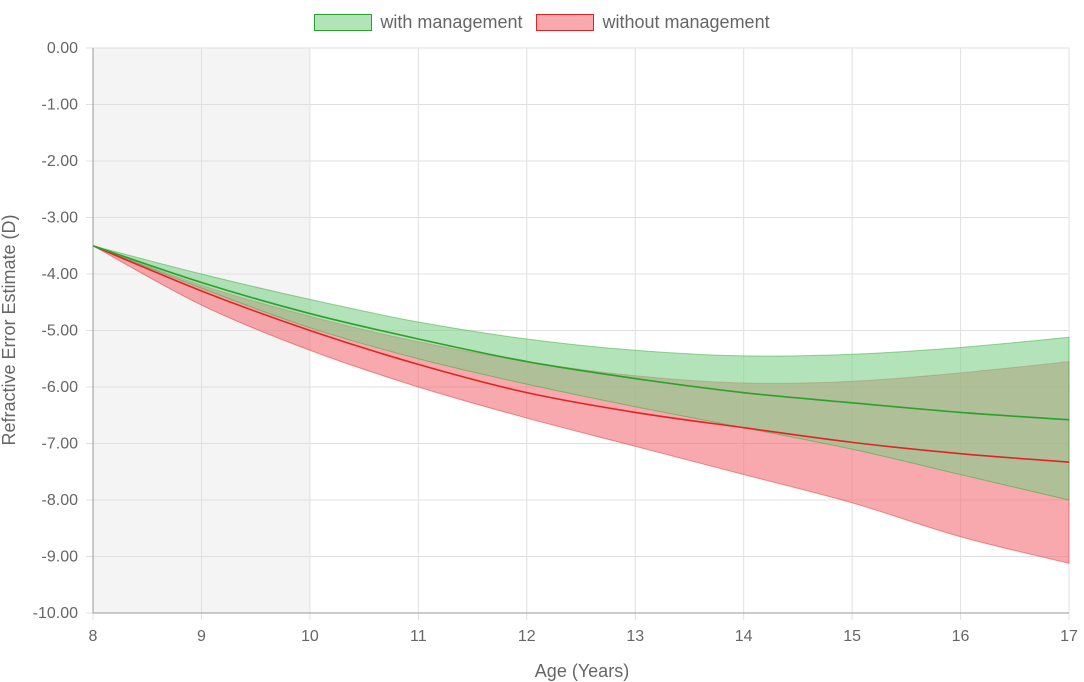 Image resolution: width=1084 pixels, height=682 pixels. I want to click on legend-item-without-management: without management, so click(653, 22).